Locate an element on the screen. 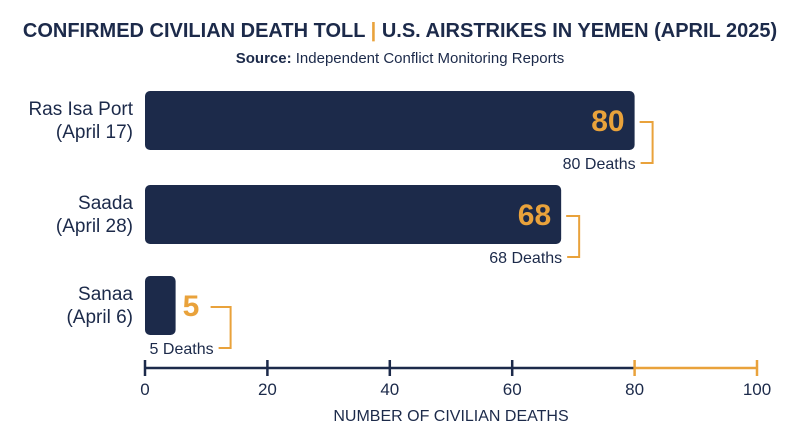 The image size is (800, 447). category-label-line: (April 28) is located at coordinates (94, 226).